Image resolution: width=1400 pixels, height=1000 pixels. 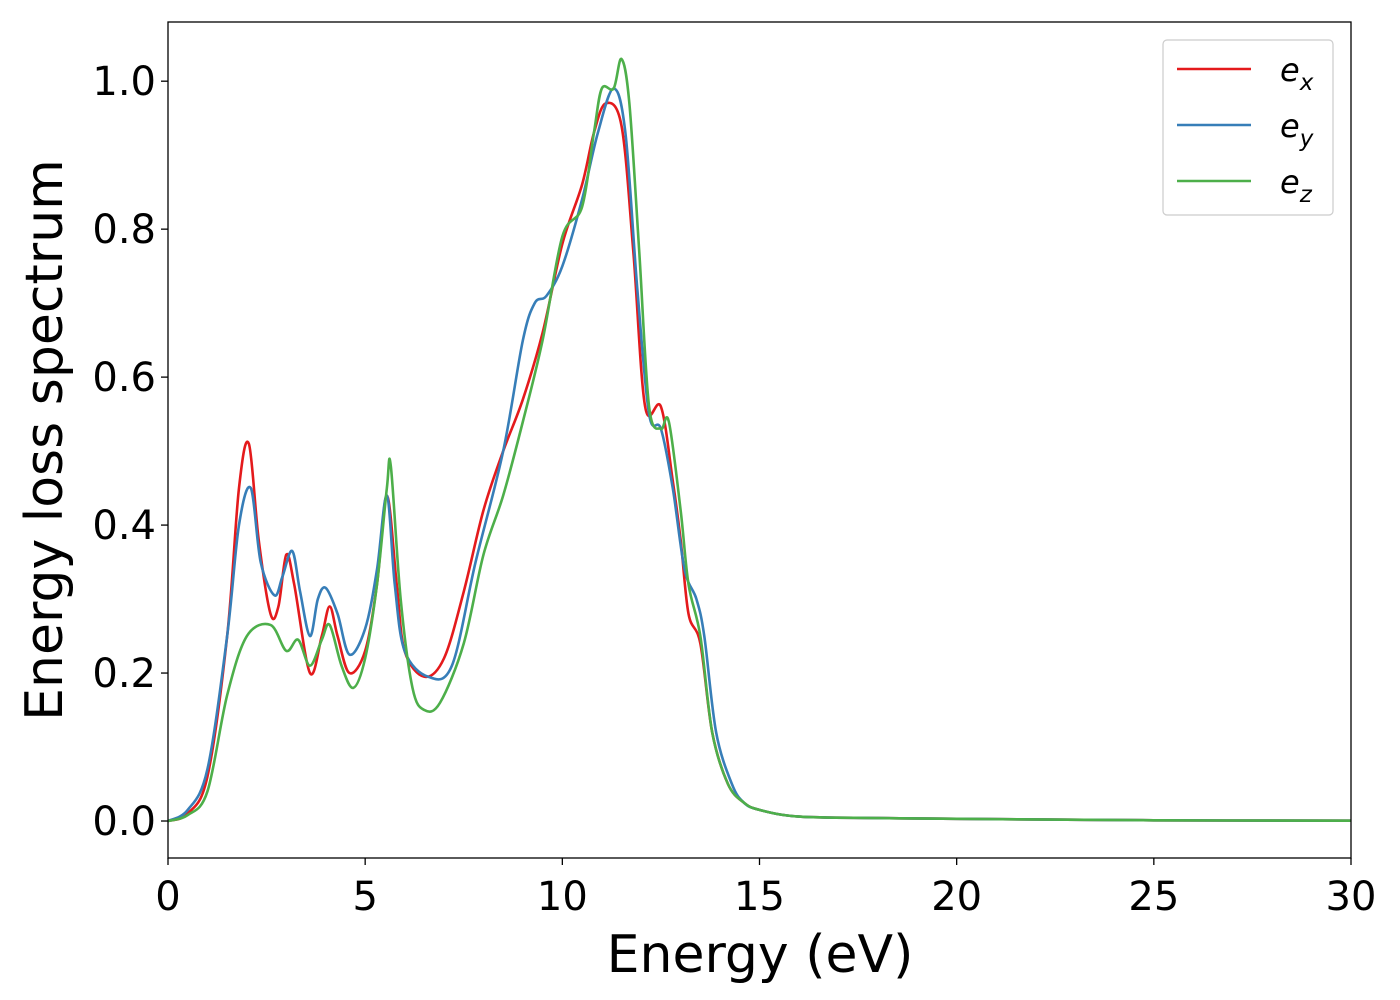 What do you see at coordinates (1153, 897) in the screenshot?
I see `x-tick-label: 25` at bounding box center [1153, 897].